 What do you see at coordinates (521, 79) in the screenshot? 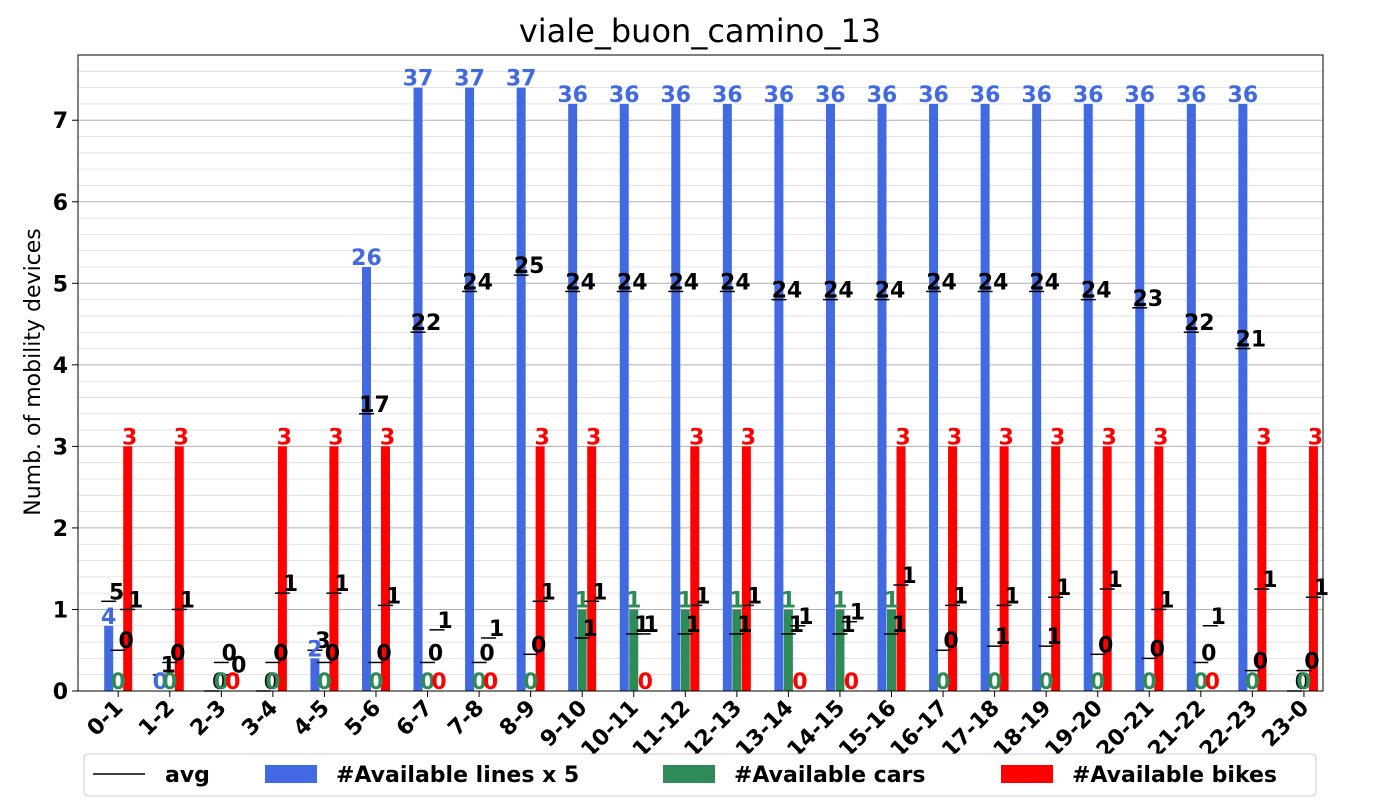
I see `value-label: 37` at bounding box center [521, 79].